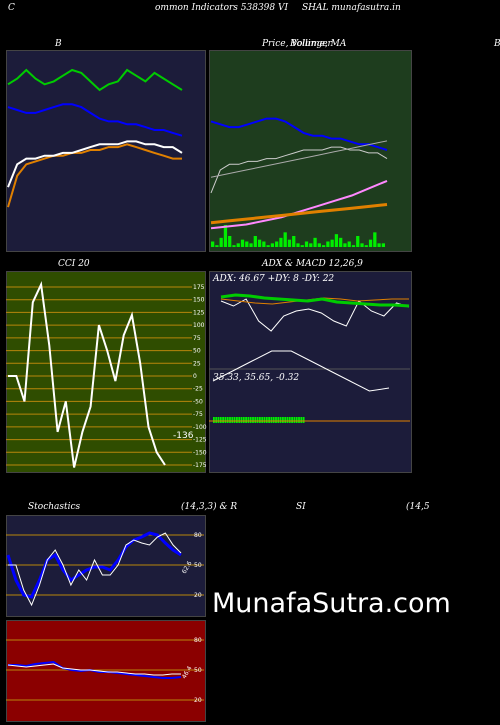 This screenshot has height=725, width=500. Describe the element at coordinates (200, 440) in the screenshot. I see `cci-tick-label: -125` at that location.